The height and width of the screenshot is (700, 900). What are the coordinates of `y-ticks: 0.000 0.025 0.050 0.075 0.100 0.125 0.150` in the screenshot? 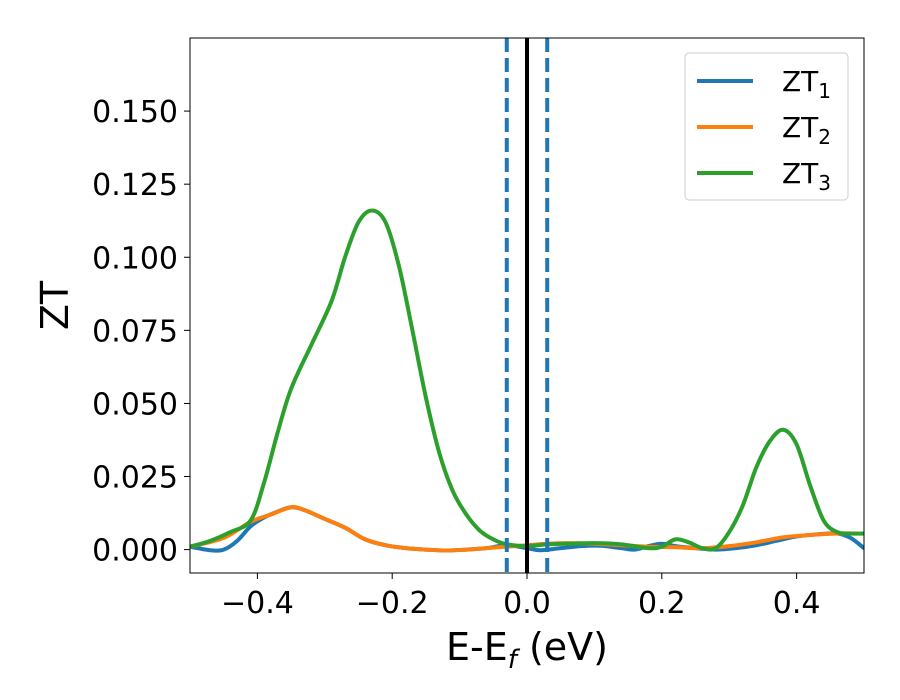 It's located at (141, 332).